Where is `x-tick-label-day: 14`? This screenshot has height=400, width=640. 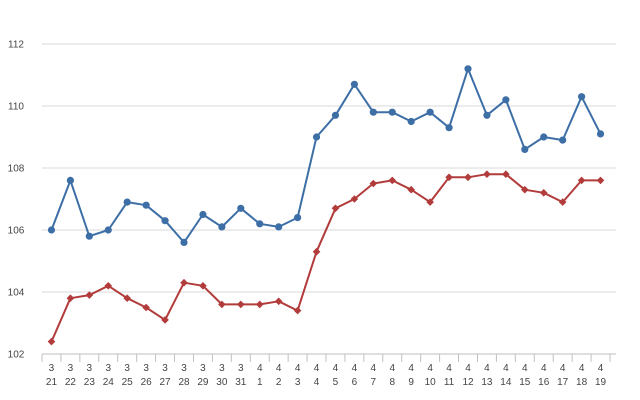
x-tick-label-day: 14 is located at coordinates (506, 382).